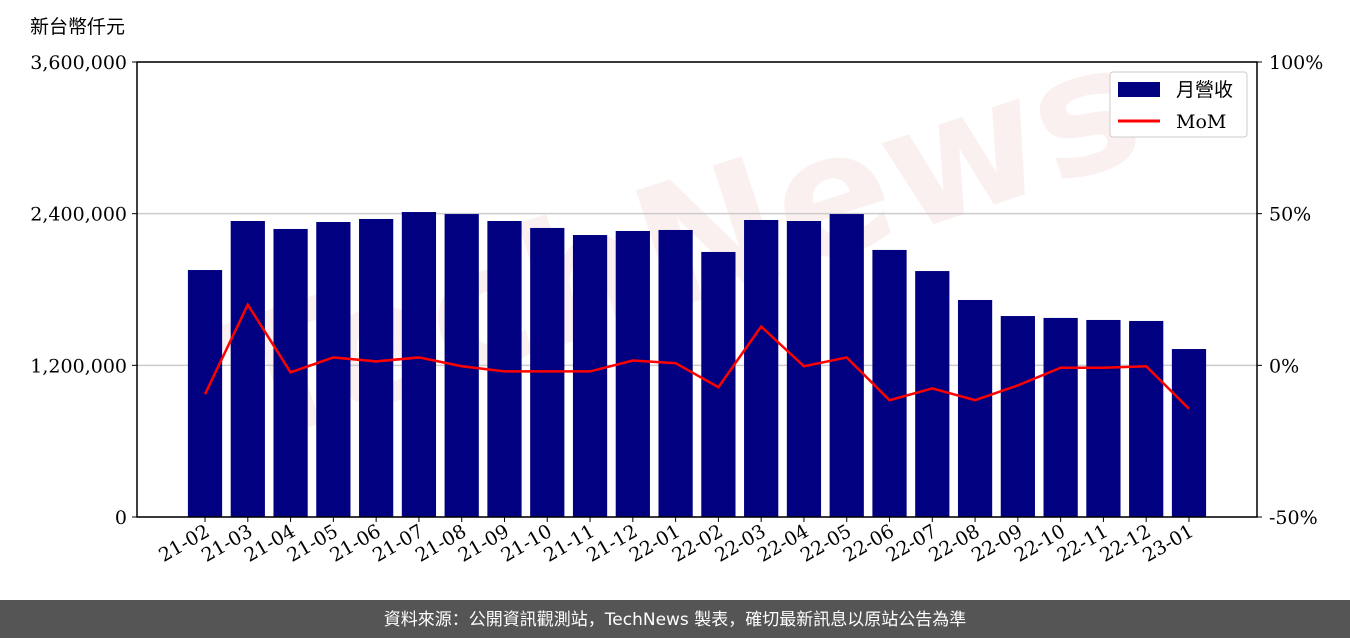  Describe the element at coordinates (1204, 90) in the screenshot. I see `legend-label: 月營收` at that location.